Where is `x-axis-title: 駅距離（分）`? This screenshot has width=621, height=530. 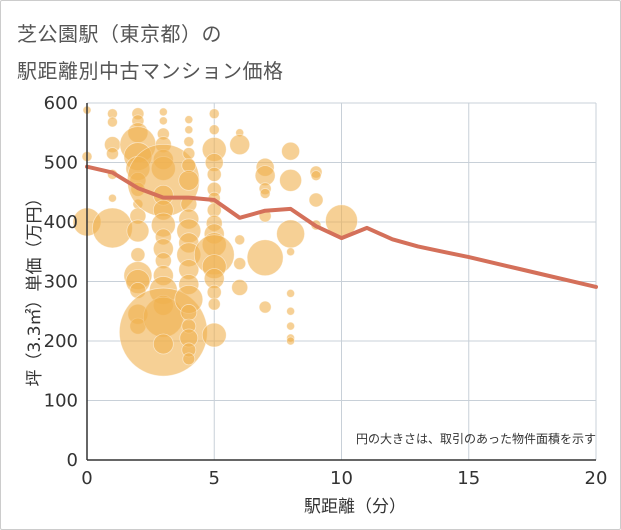 x-axis-title: 駅距離（分） is located at coordinates (355, 507).